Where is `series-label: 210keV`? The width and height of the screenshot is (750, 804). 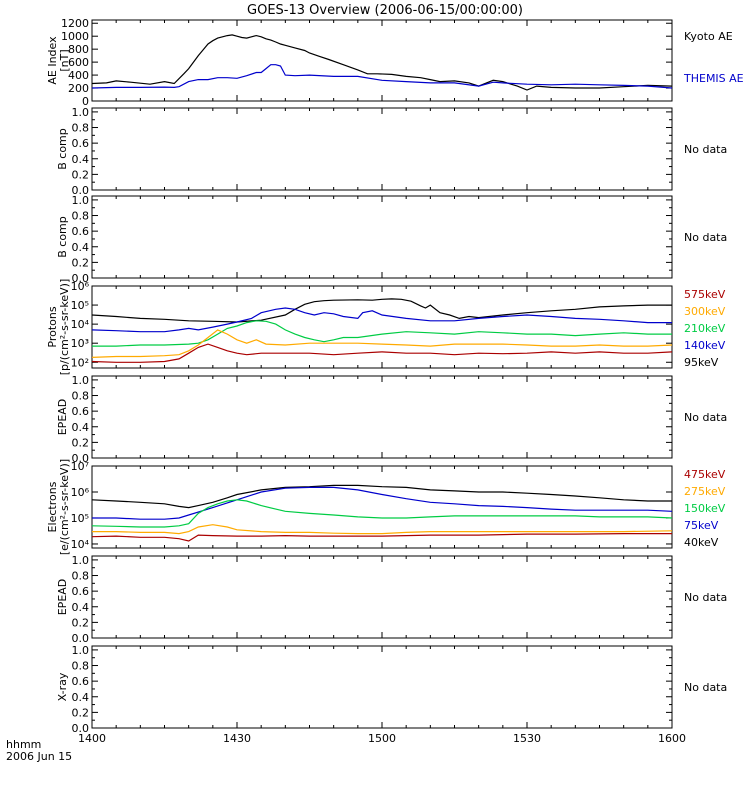
series-label: 210keV is located at coordinates (705, 328).